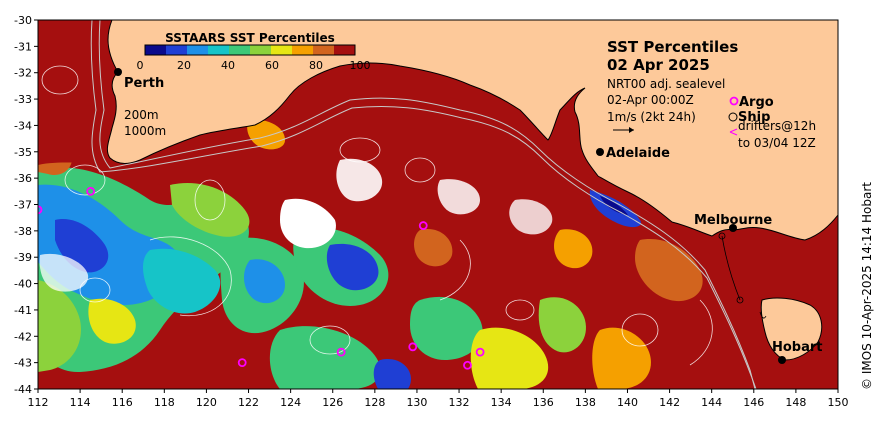 This screenshot has height=425, width=880. I want to click on x-tick-label: 112, so click(38, 402).